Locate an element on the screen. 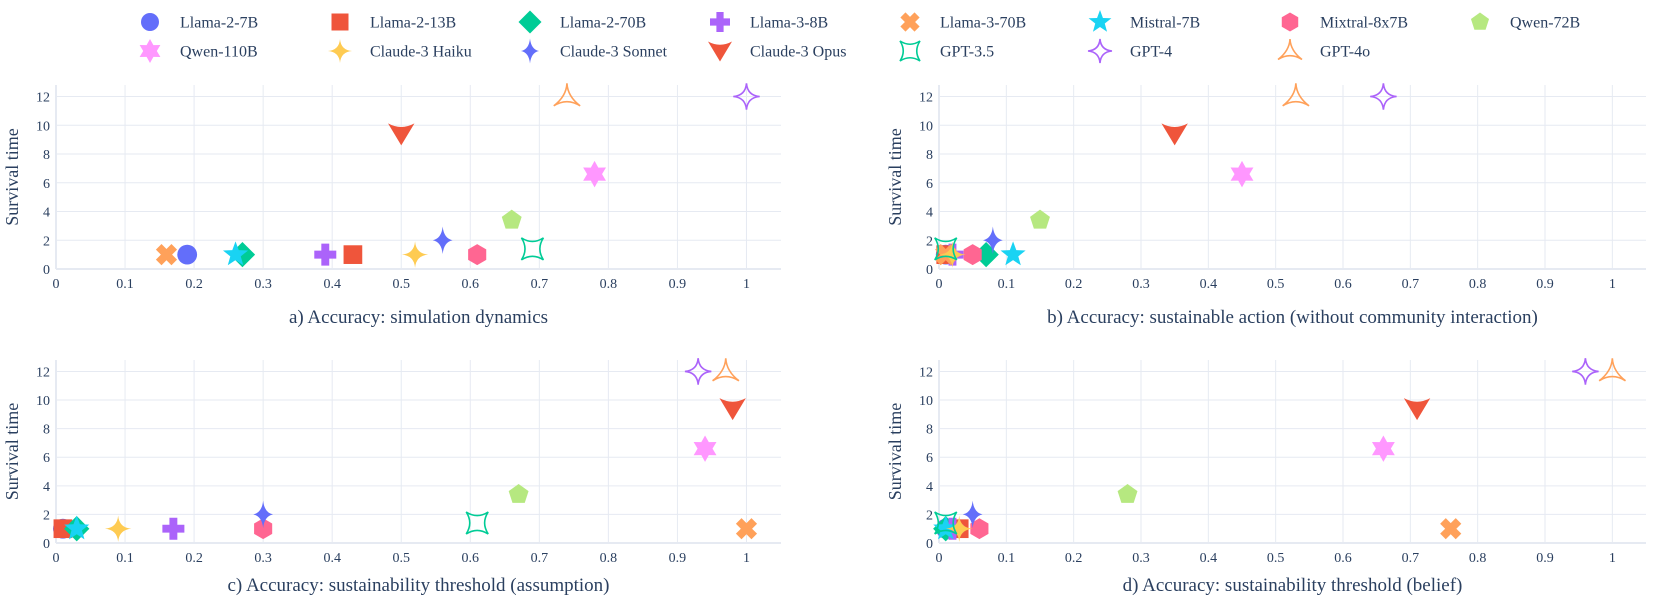  legend-item-llama-2-70b: Llama-2-70B is located at coordinates (582, 22).